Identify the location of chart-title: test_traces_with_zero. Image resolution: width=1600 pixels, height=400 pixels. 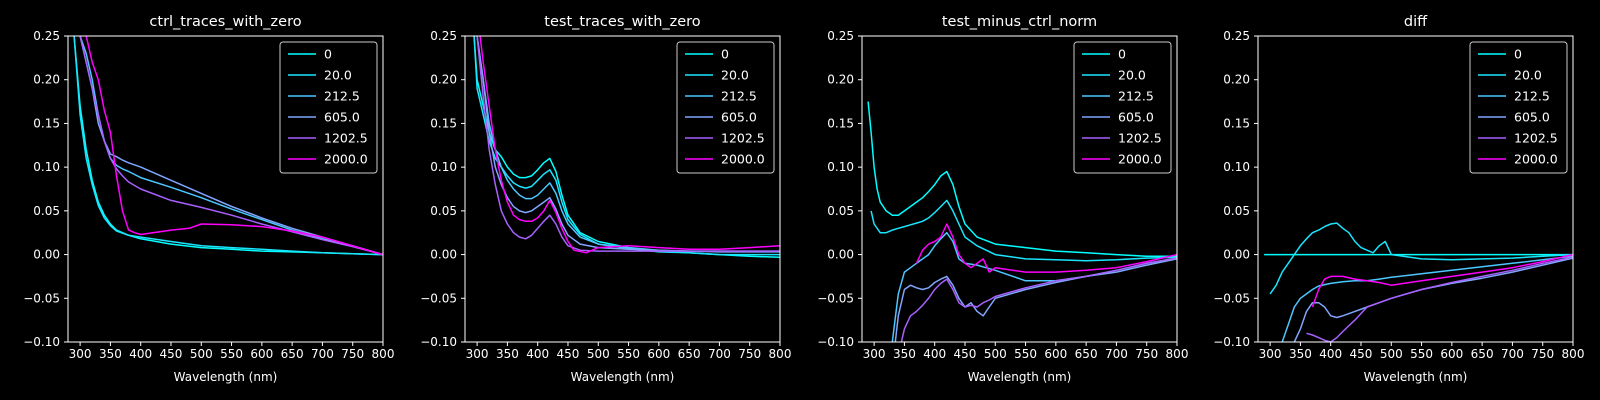
(622, 22).